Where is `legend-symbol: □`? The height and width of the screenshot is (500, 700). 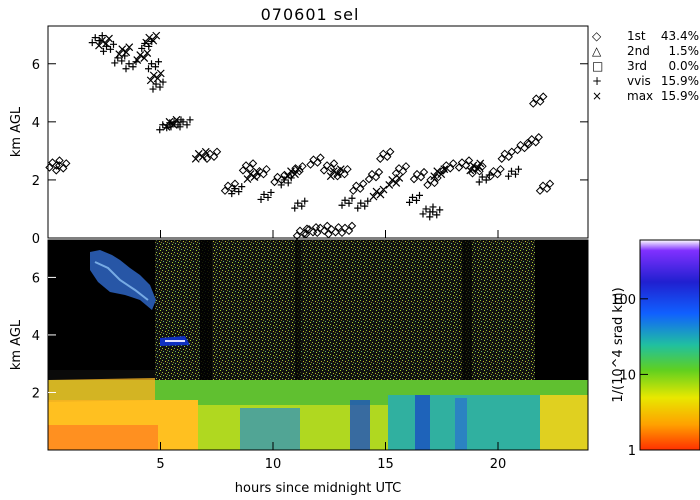
legend-symbol: □ is located at coordinates (597, 66).